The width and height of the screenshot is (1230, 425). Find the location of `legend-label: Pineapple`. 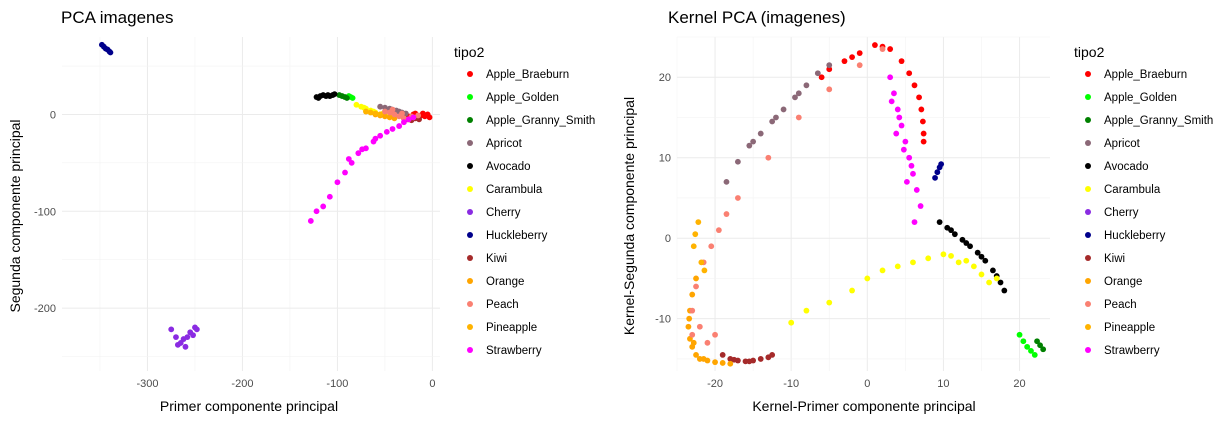

legend-label: Pineapple is located at coordinates (1129, 328).